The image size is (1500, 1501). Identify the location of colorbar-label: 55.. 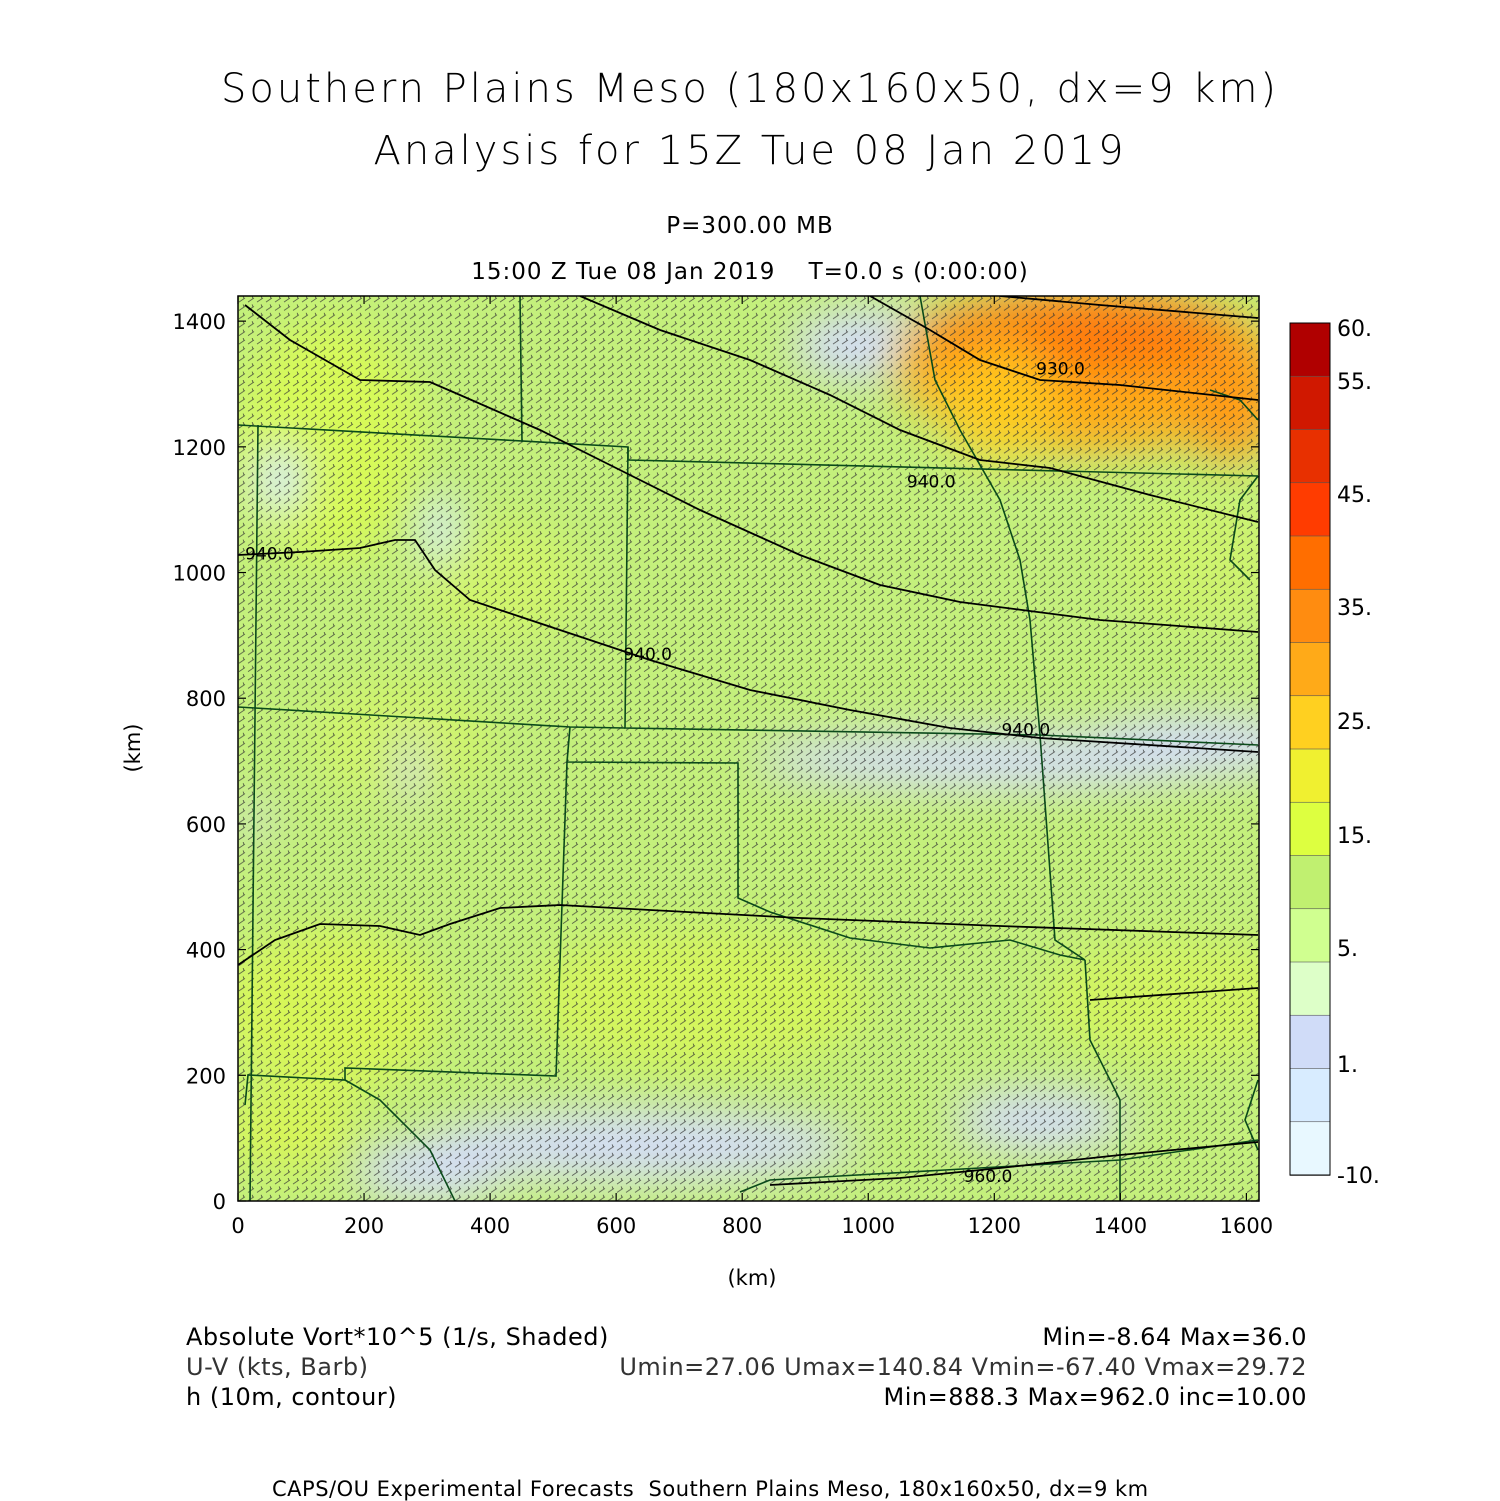
(1354, 382).